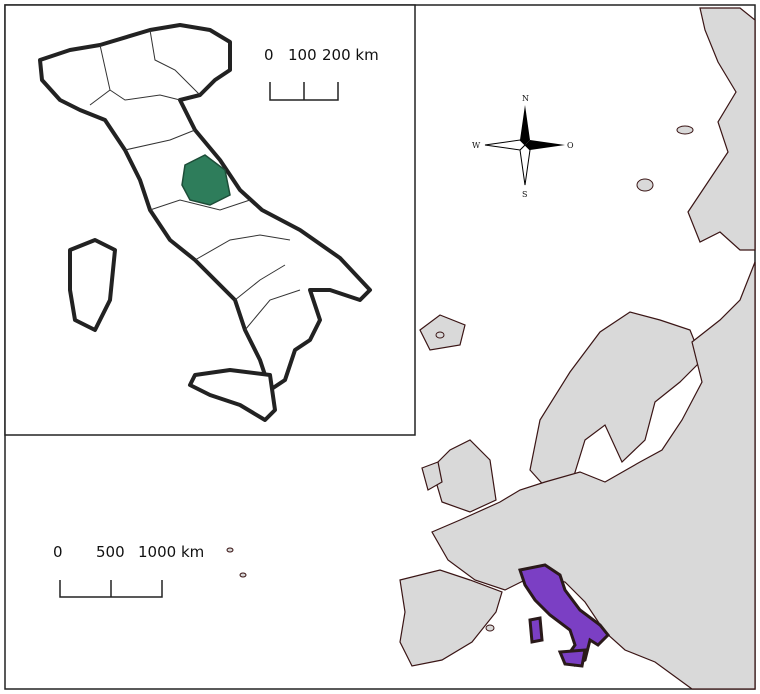 Image resolution: width=760 pixels, height=694 pixels. I want to click on umbria, so click(206, 180).